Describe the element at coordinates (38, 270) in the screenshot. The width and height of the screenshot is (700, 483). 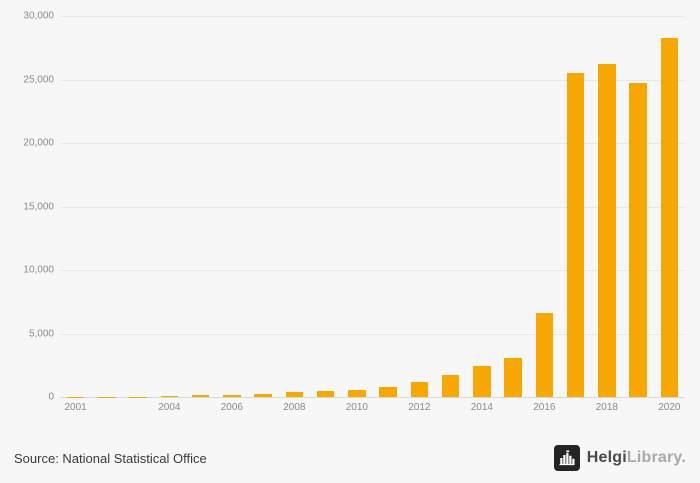
I see `y-tick-label: 10,000` at that location.